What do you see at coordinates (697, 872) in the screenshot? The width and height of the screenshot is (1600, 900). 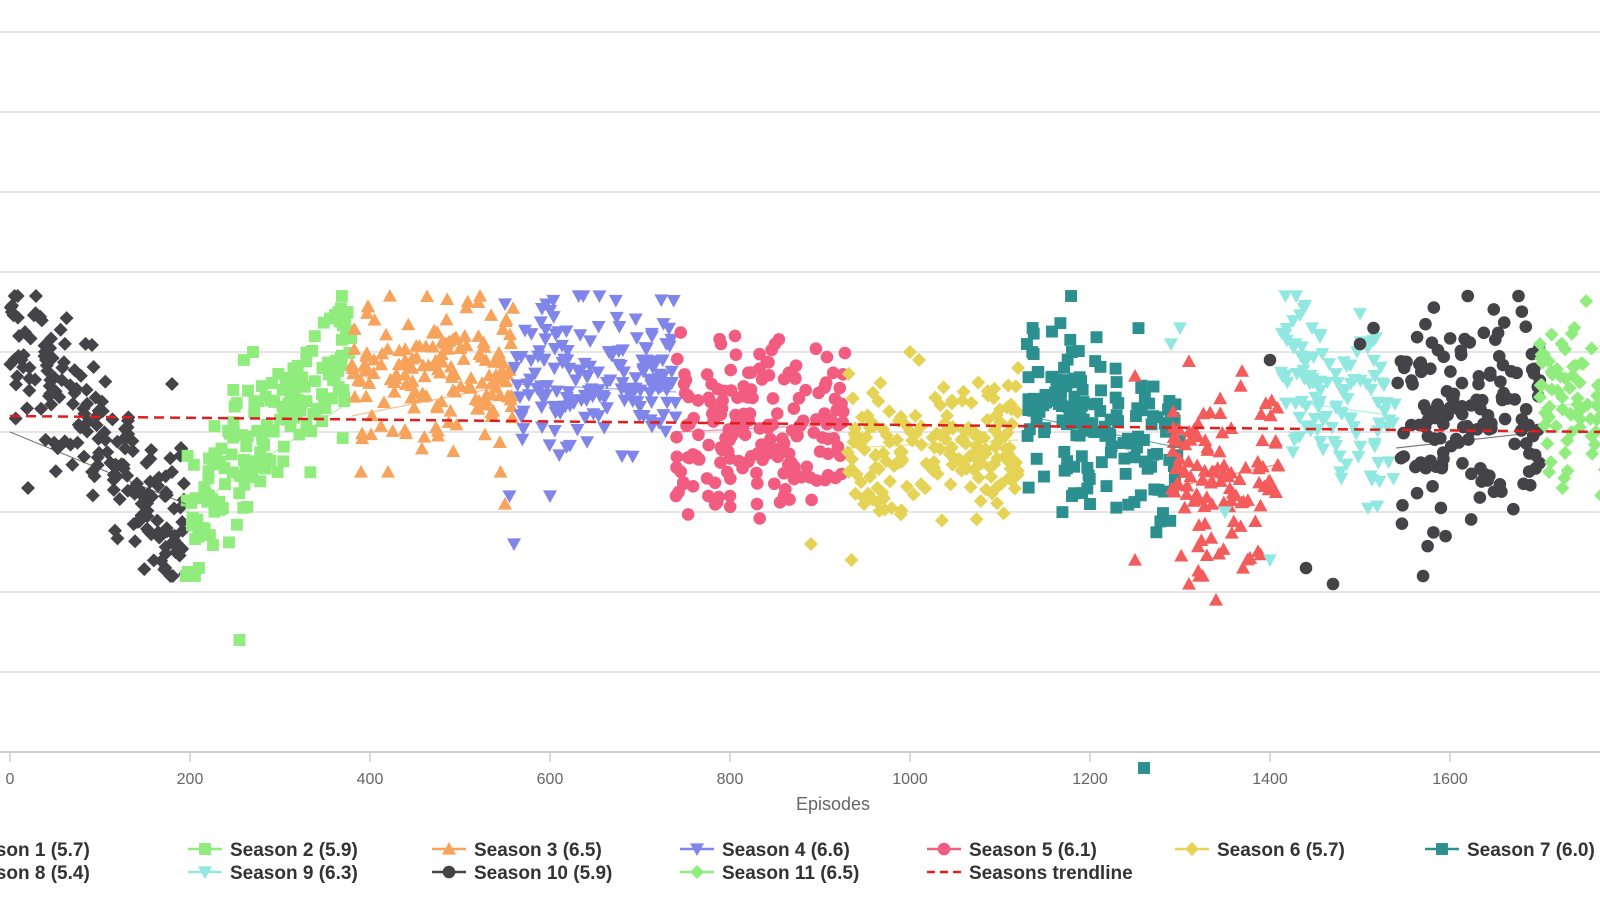 I see `legend-marker` at bounding box center [697, 872].